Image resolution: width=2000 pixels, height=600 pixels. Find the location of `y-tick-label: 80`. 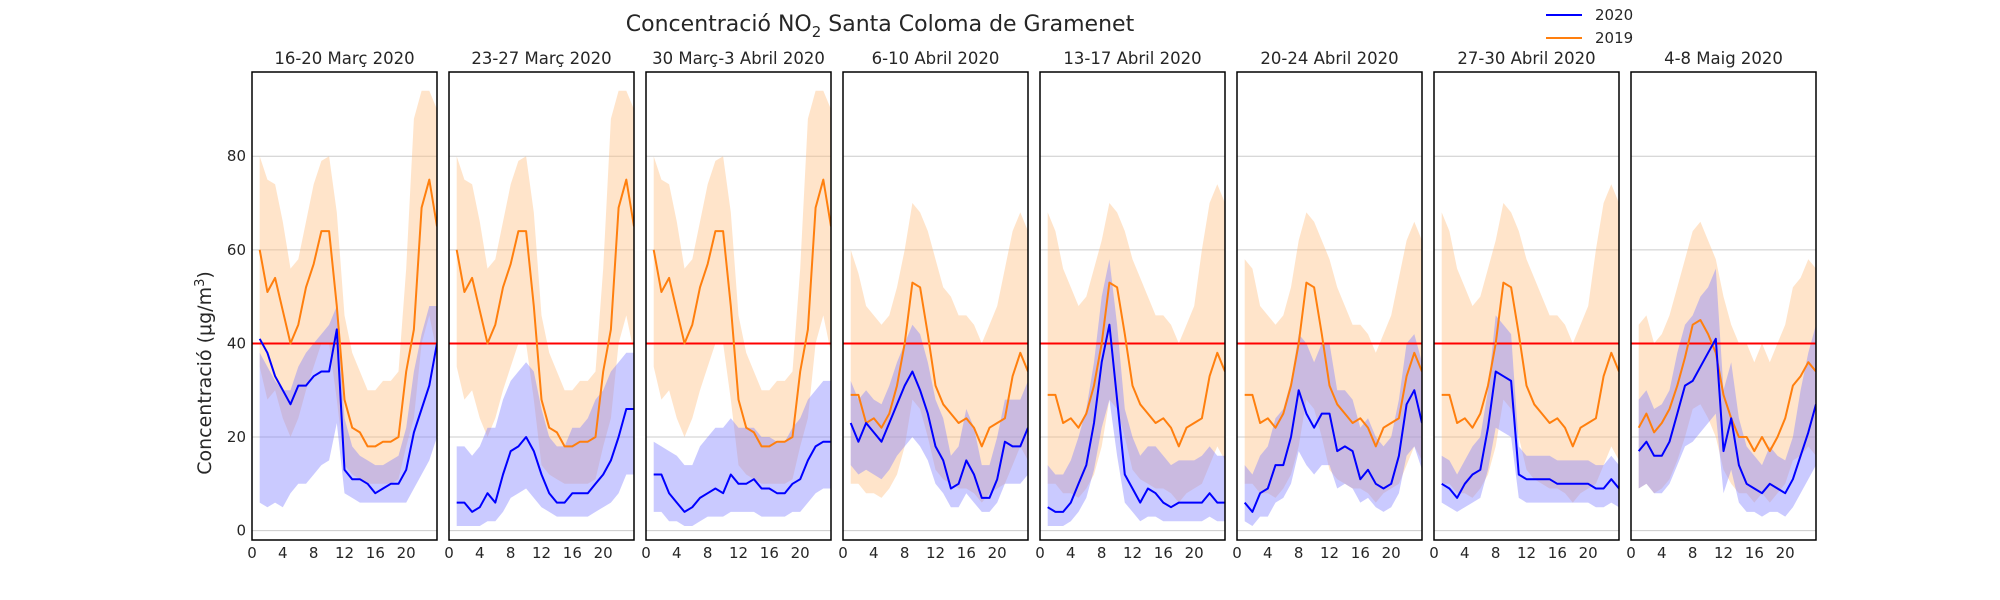

y-tick-label: 80 is located at coordinates (236, 156).